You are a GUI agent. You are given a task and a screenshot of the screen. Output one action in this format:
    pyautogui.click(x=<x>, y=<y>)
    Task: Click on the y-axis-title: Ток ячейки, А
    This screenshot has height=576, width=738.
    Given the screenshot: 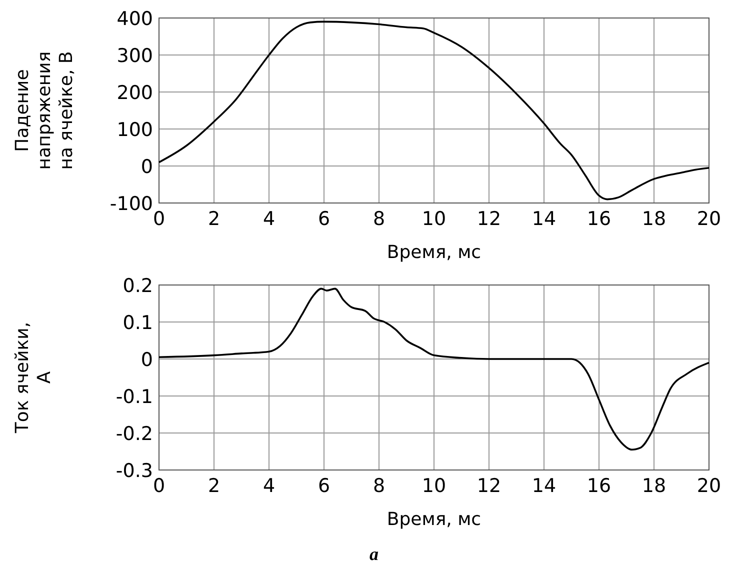 What is the action you would take?
    pyautogui.click(x=33, y=378)
    